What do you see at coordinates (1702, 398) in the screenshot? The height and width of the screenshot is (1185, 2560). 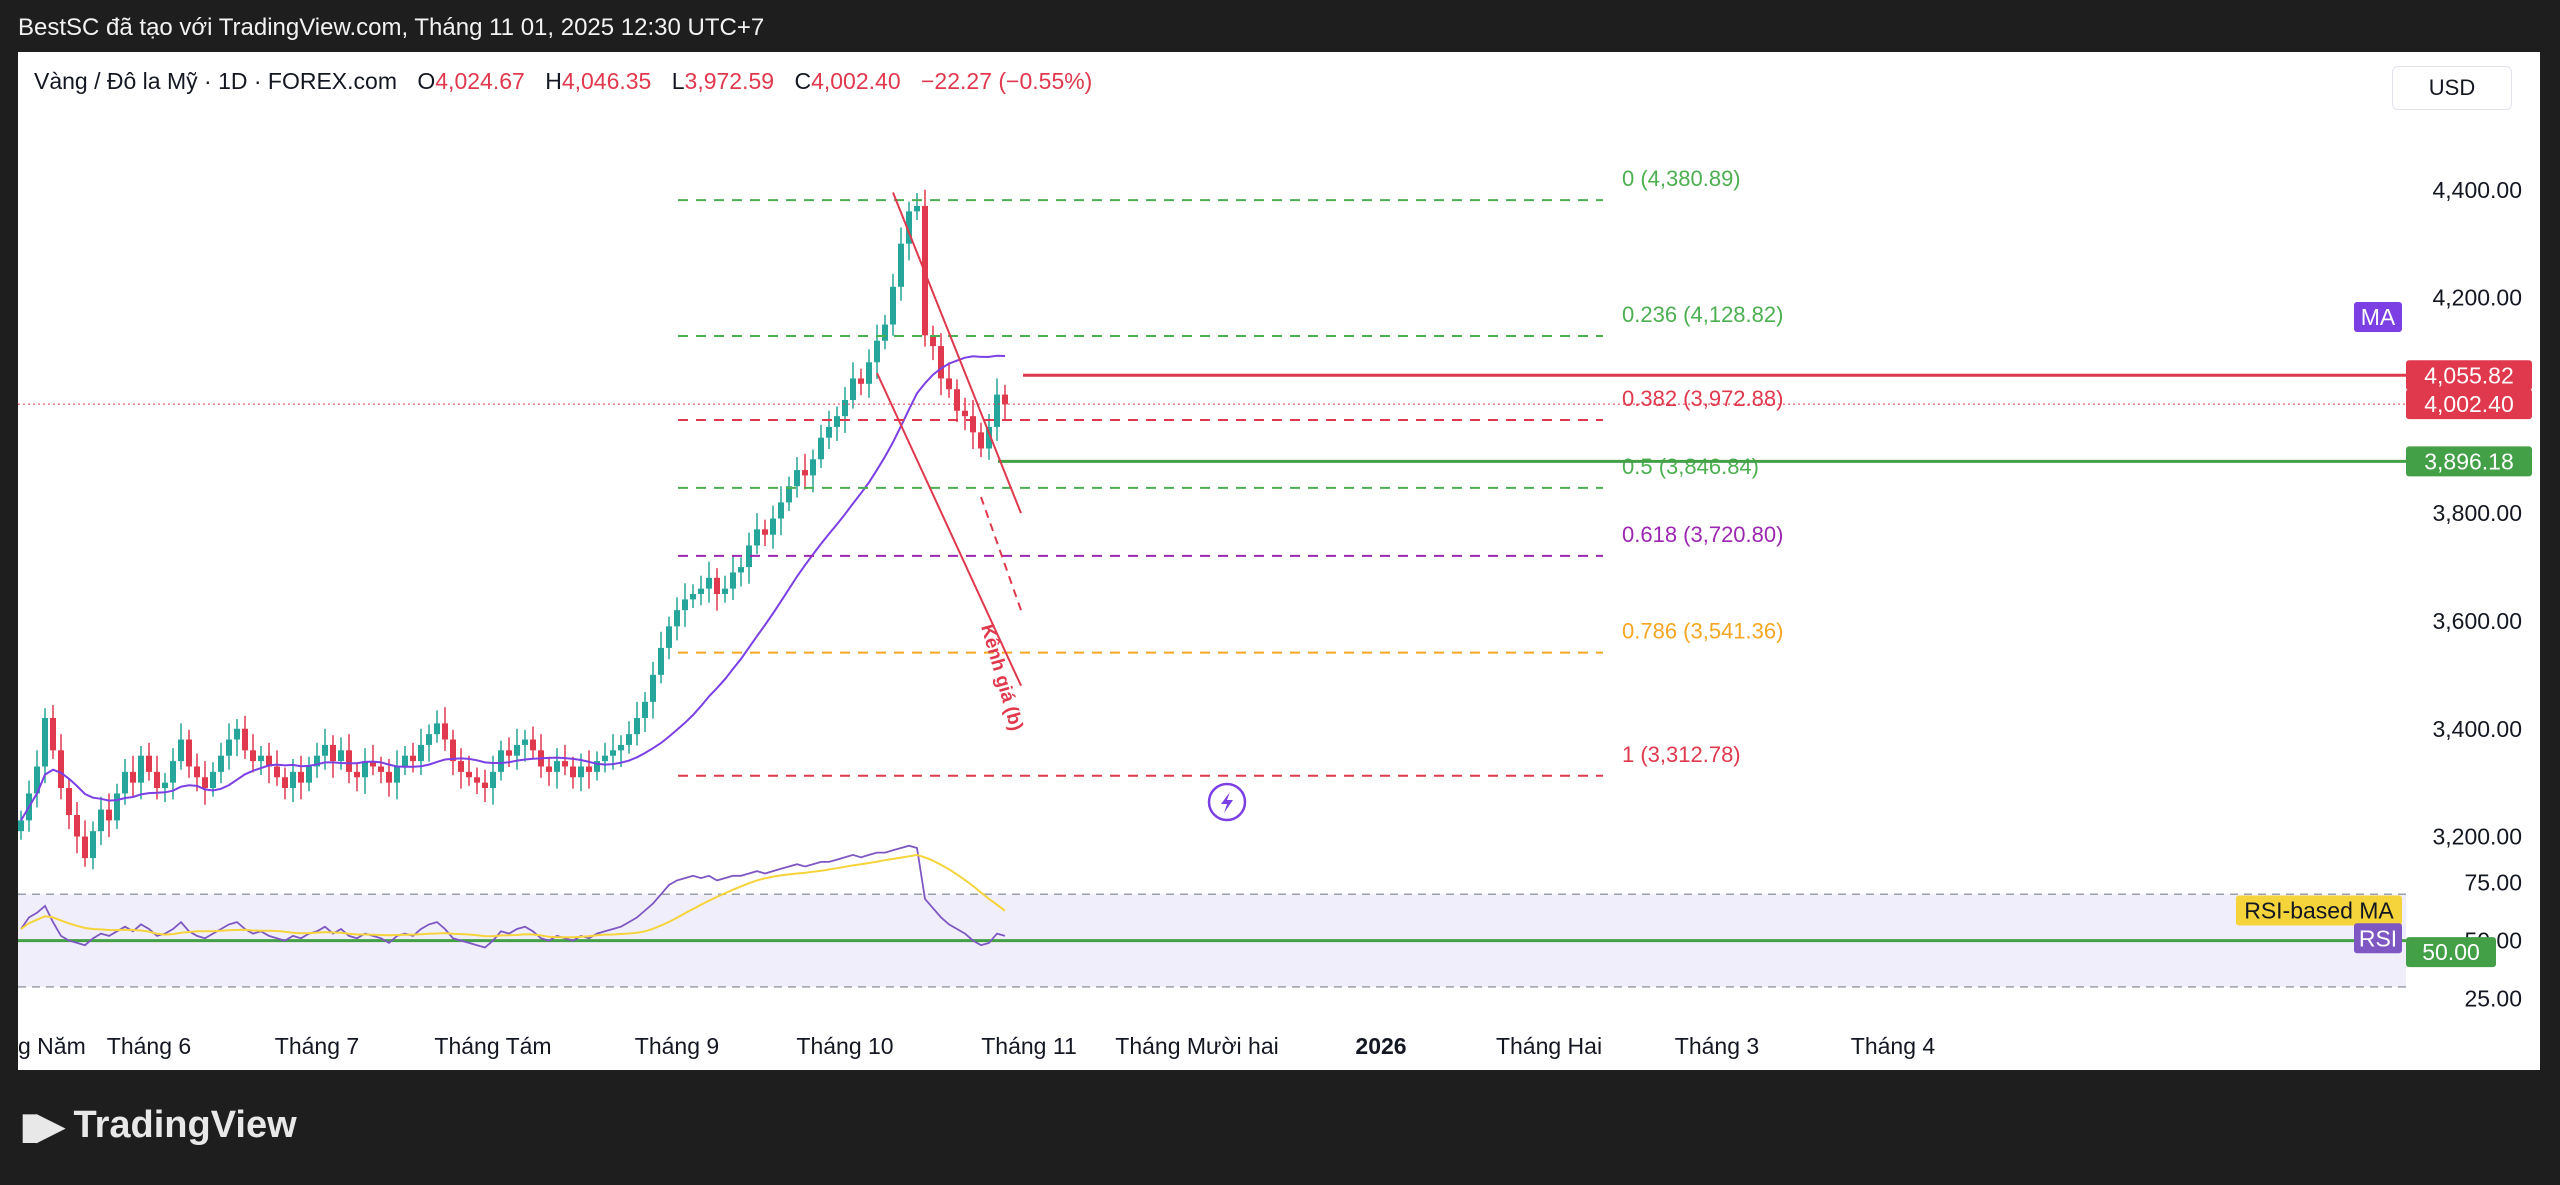 I see `fib-label-0.382: 0.382 (3,972.88)` at bounding box center [1702, 398].